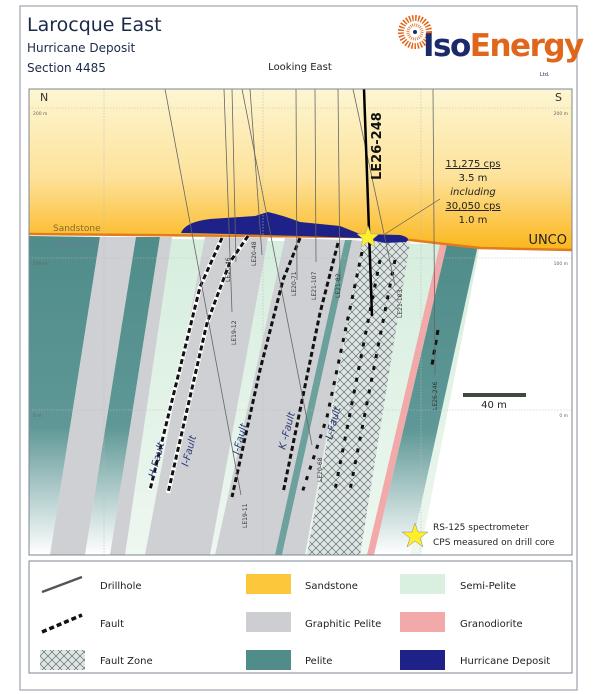 The image size is (600, 694). I want to click on unconformity-line, so click(300, 242).